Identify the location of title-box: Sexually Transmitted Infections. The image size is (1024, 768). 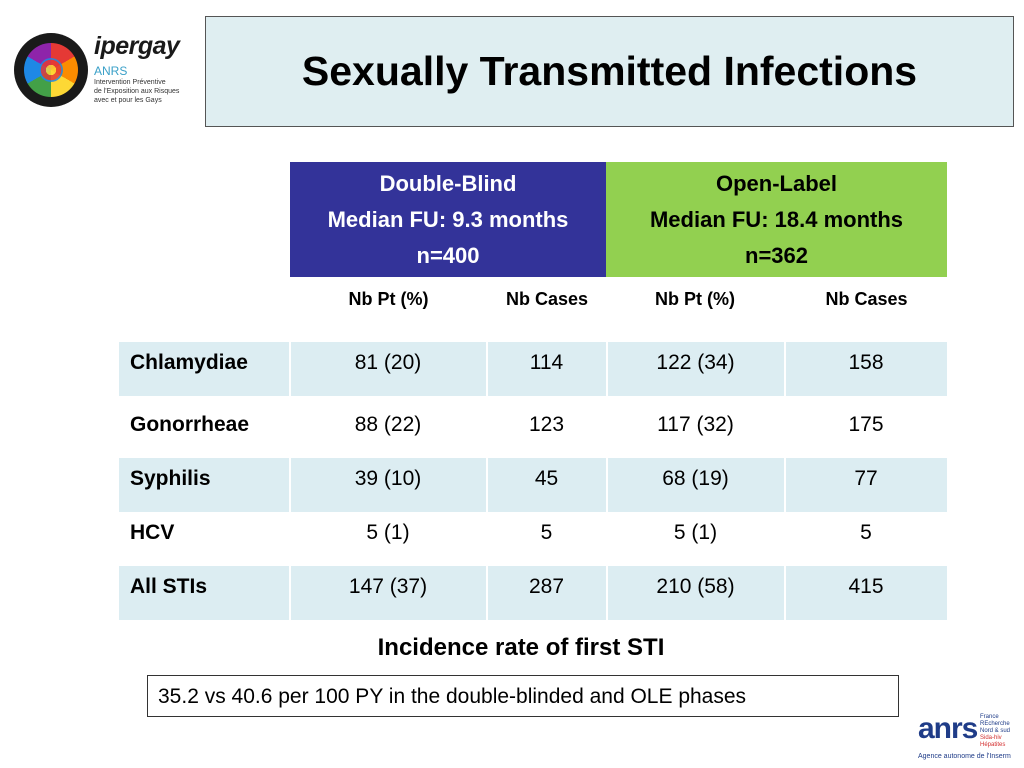
(609, 71).